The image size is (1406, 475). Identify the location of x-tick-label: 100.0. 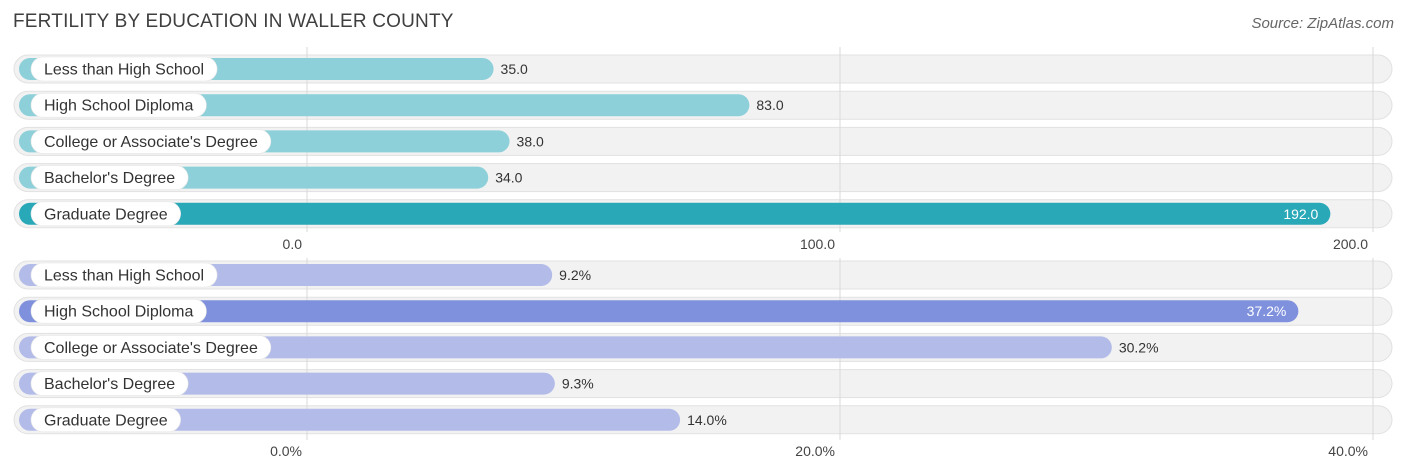
(817, 244).